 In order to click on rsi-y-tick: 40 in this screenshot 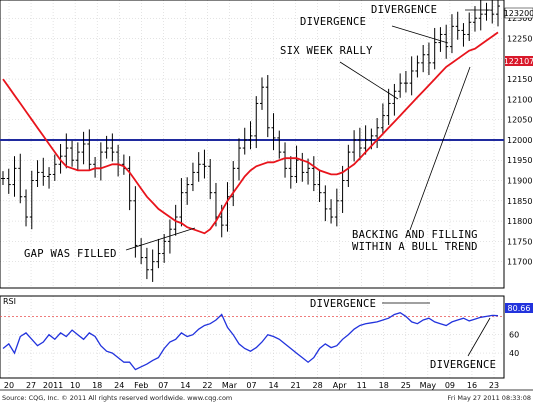, I will do `click(514, 353)`.